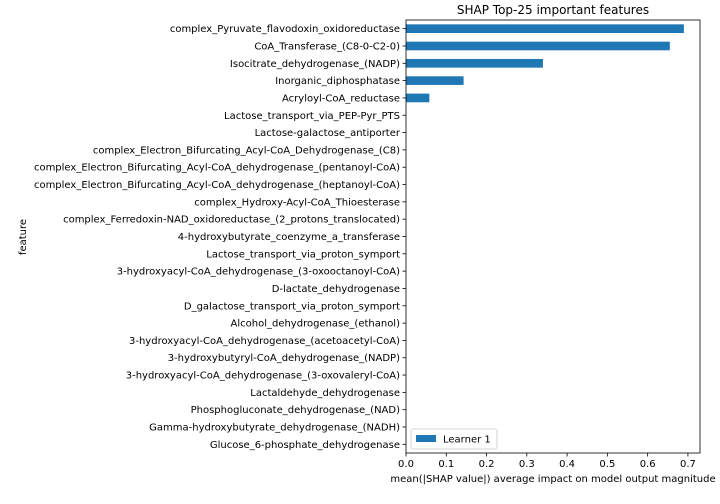 The height and width of the screenshot is (504, 720). What do you see at coordinates (337, 81) in the screenshot?
I see `y-tick-label: Inorganic_diphosphatase` at bounding box center [337, 81].